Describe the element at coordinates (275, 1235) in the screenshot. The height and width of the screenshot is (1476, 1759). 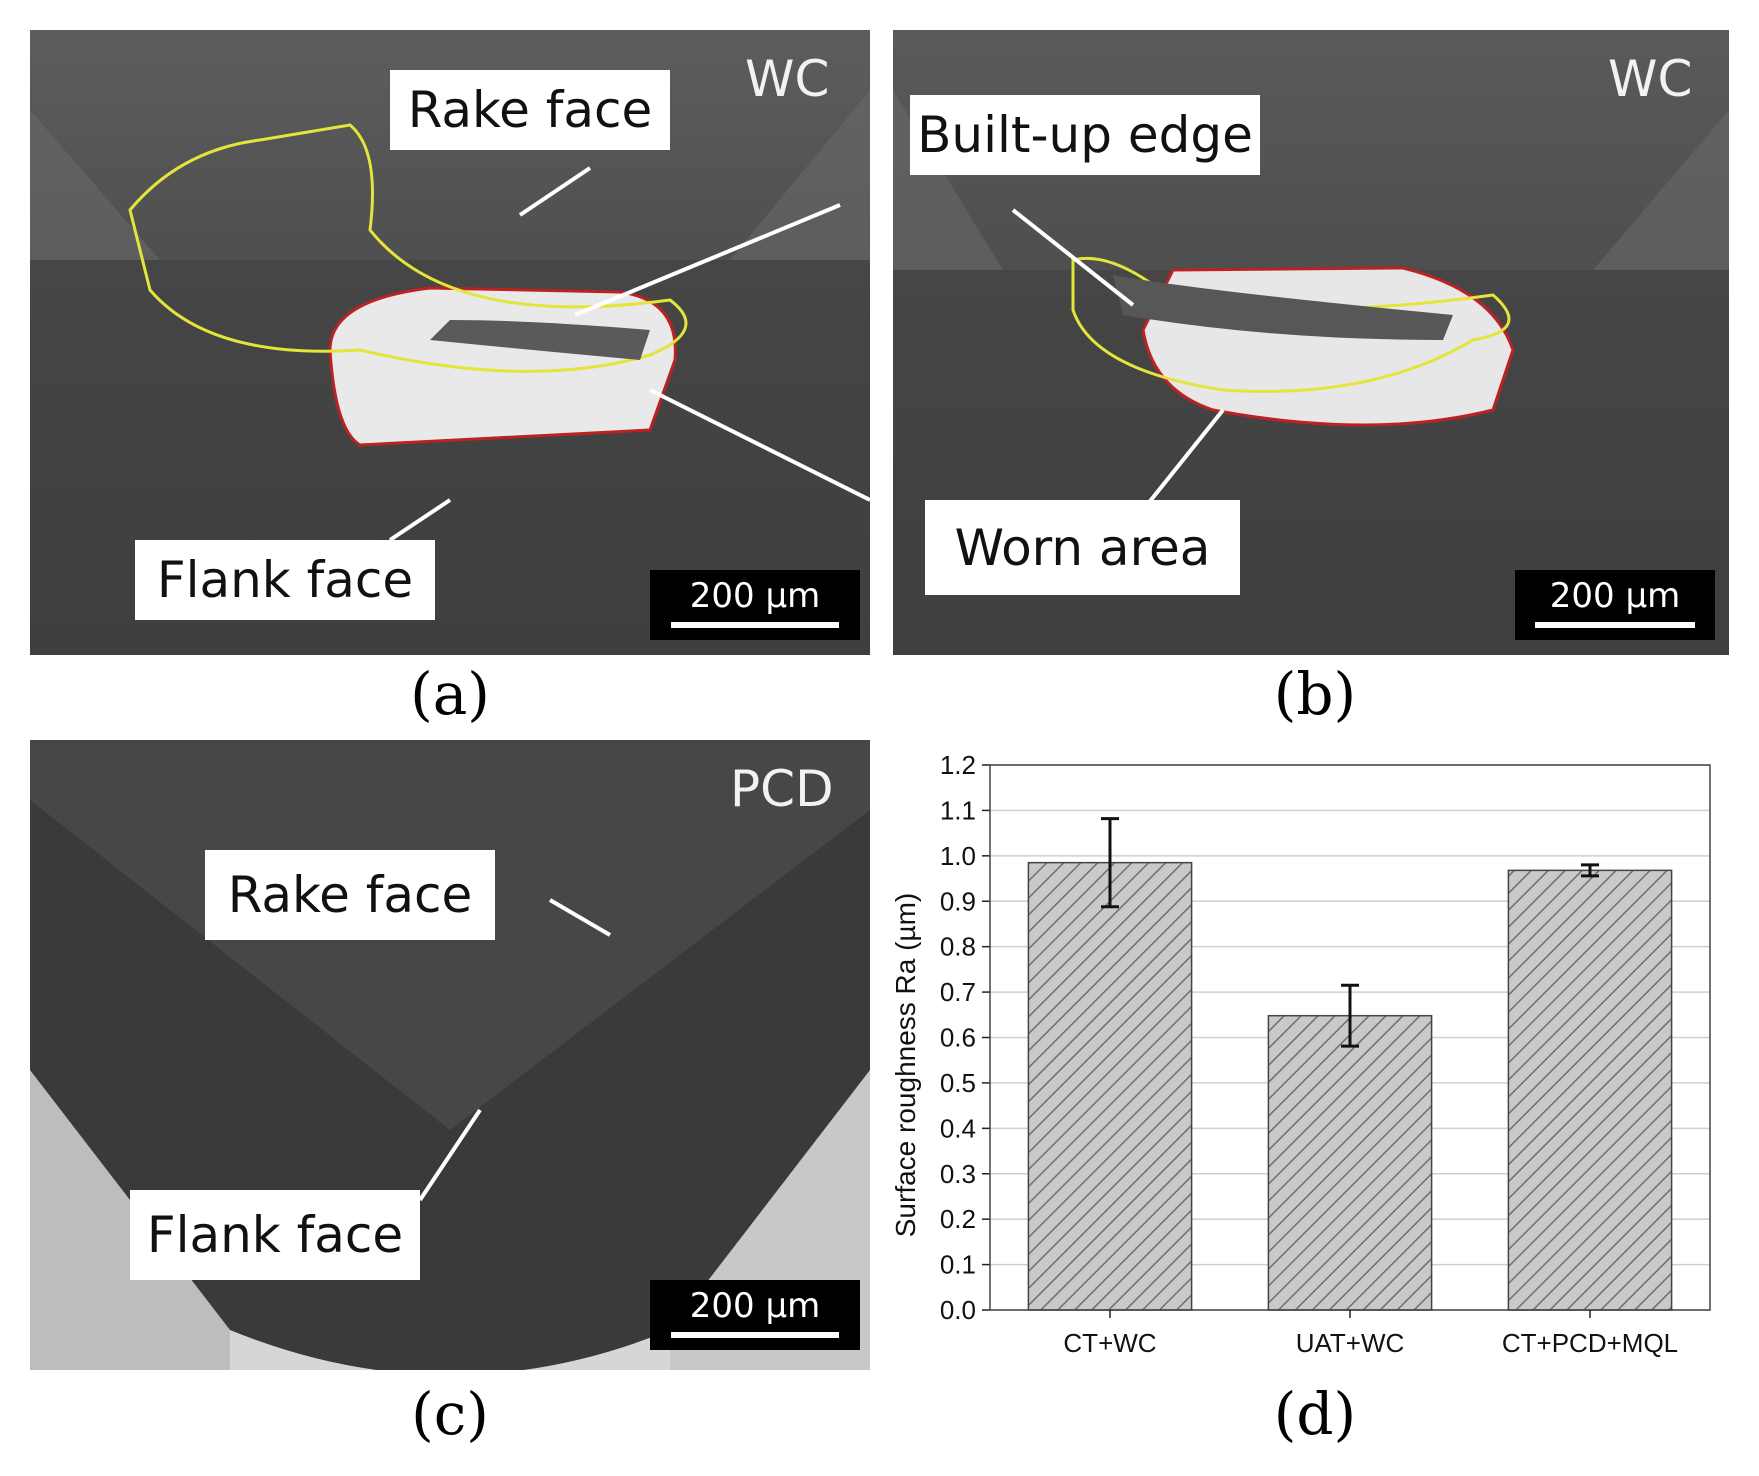
I see `flank-face-callout-c: Flank face` at that location.